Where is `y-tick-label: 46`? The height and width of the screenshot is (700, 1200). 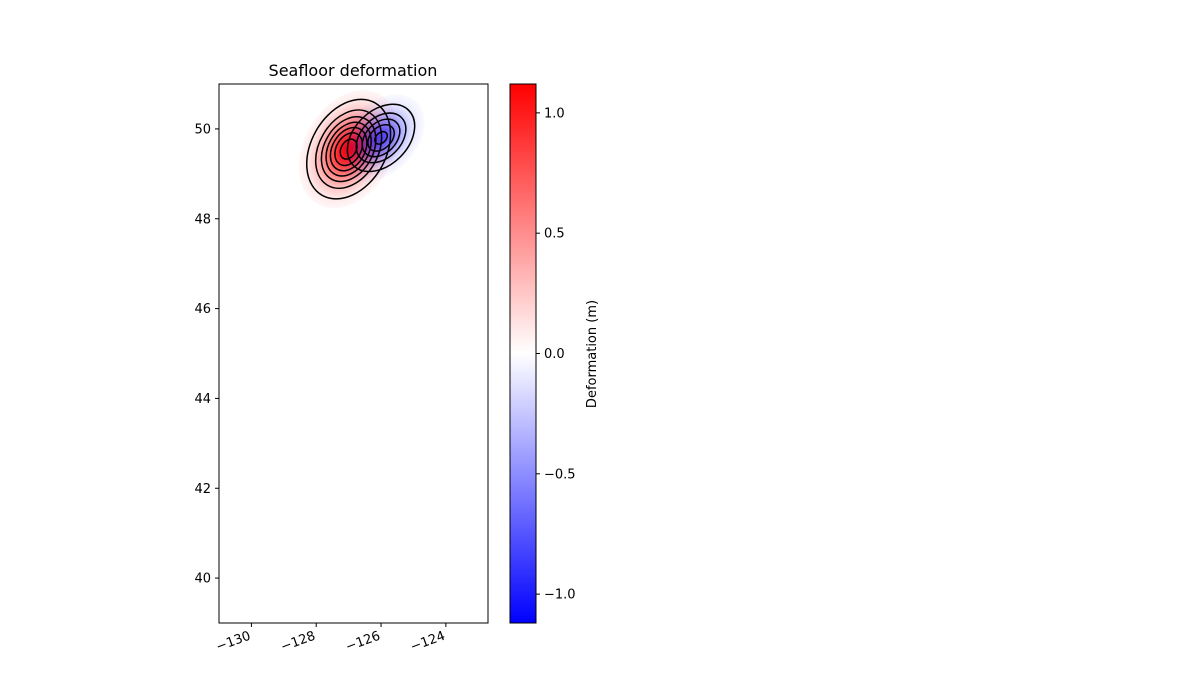 y-tick-label: 46 is located at coordinates (202, 309).